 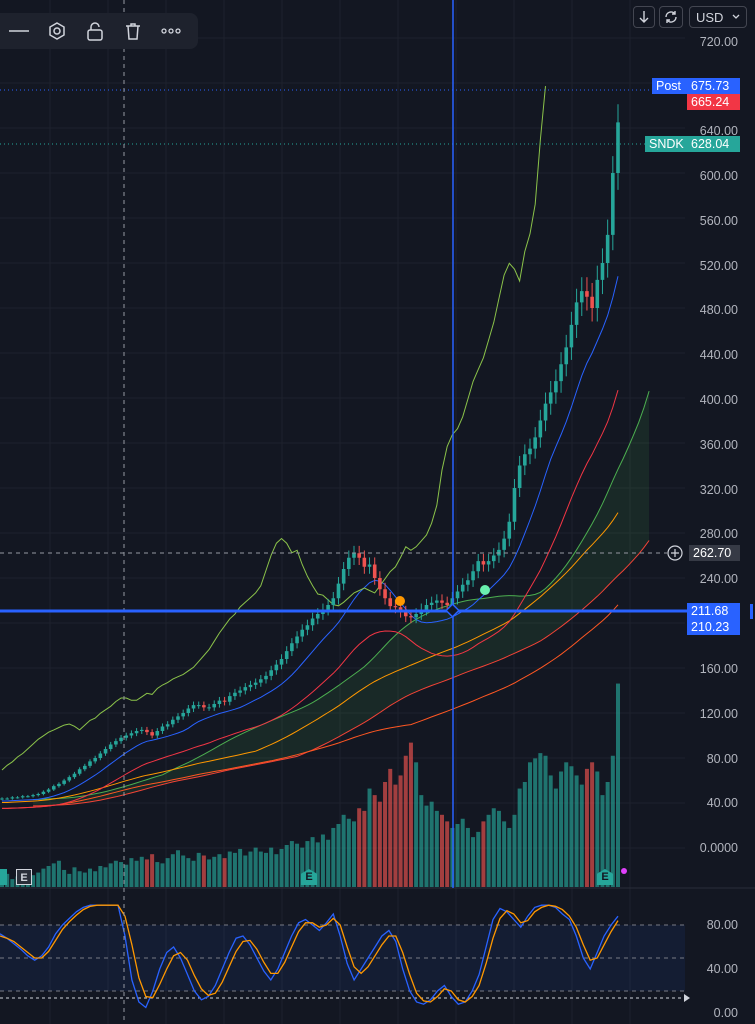 I want to click on price-axis-label: 640.00, so click(x=718, y=131).